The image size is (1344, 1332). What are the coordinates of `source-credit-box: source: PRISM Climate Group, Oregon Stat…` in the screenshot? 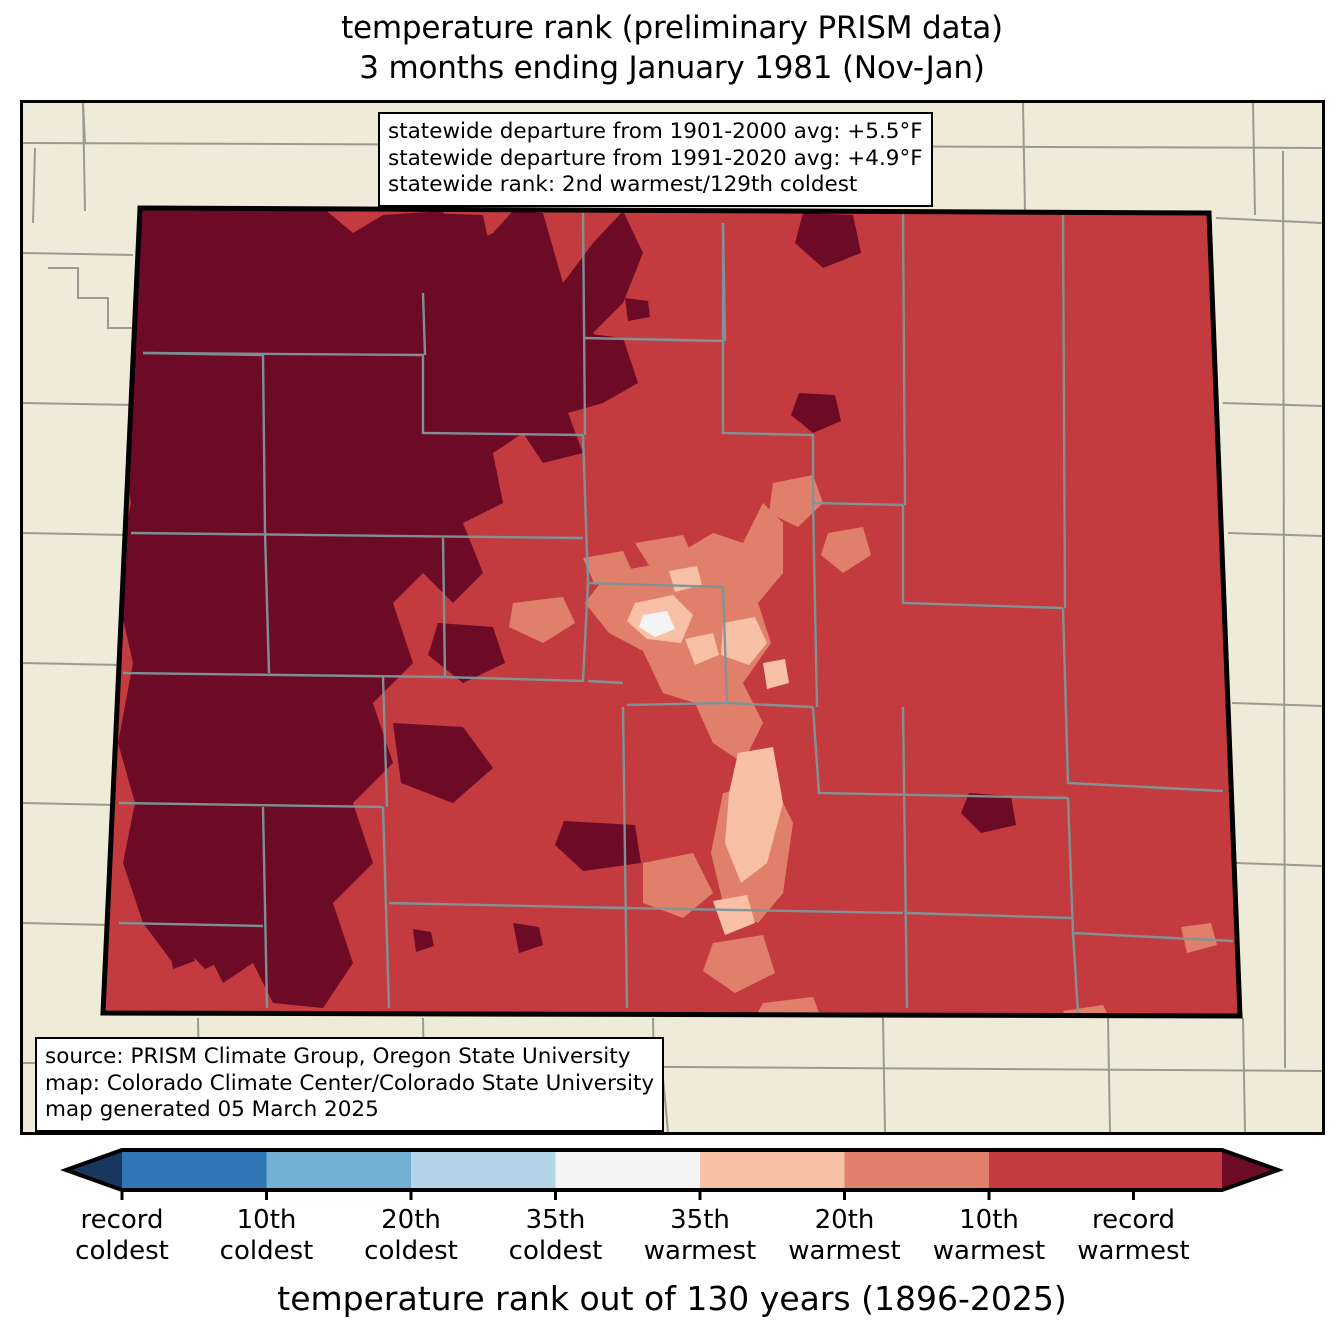 It's located at (350, 1084).